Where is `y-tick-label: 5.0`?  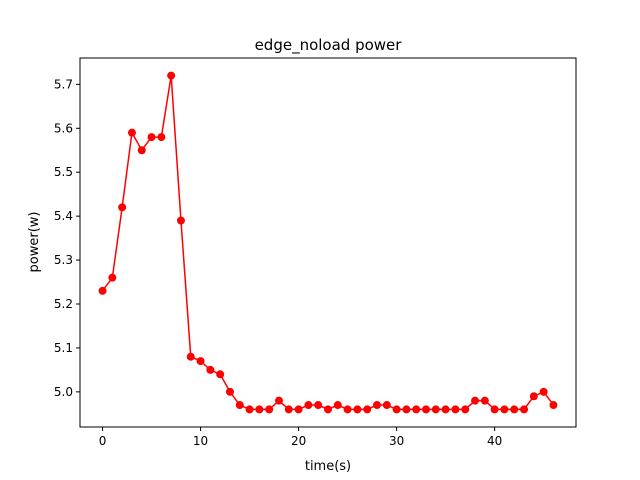 y-tick-label: 5.0 is located at coordinates (63, 392).